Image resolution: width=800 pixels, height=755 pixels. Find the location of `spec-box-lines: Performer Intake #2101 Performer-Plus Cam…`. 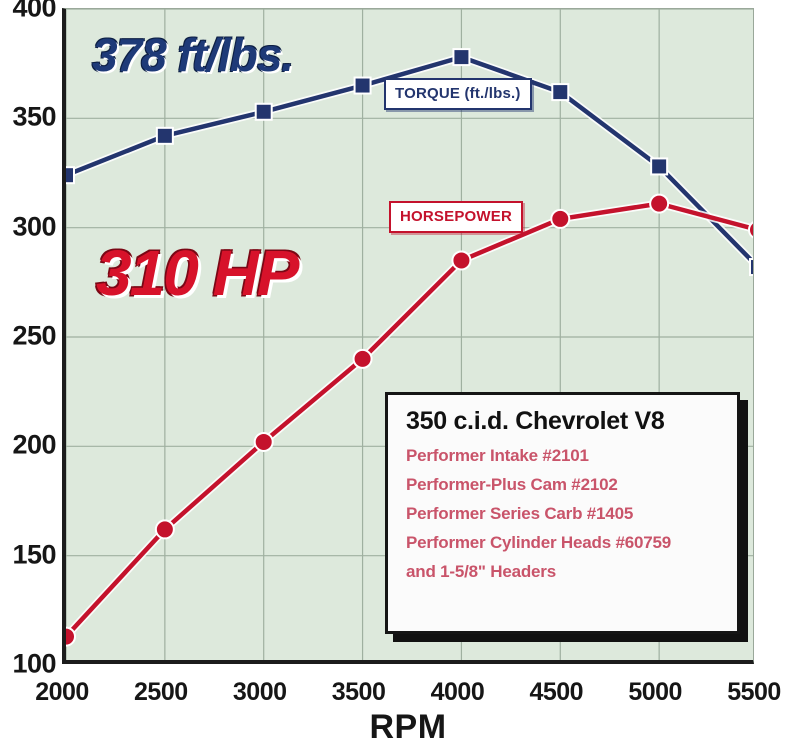

spec-box-lines: Performer Intake #2101 Performer-Plus Cam… is located at coordinates (563, 514).